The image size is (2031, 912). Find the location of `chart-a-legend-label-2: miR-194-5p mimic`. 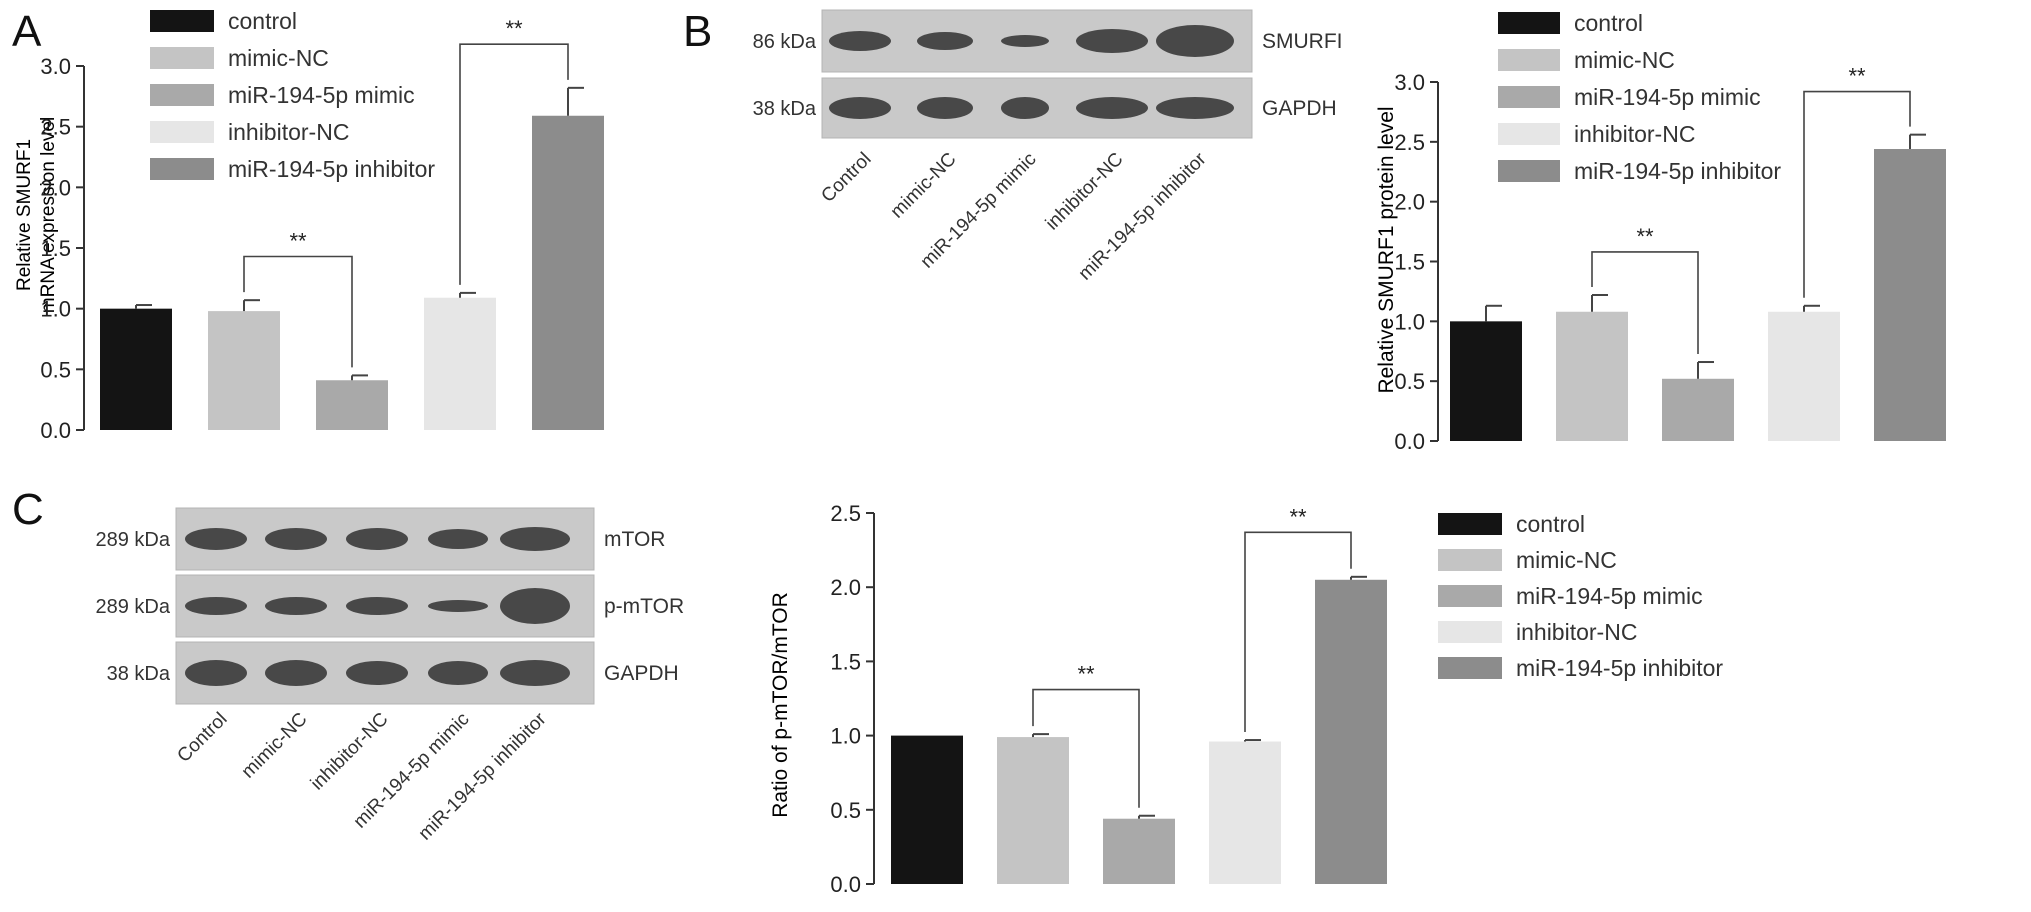

chart-a-legend-label-2: miR-194-5p mimic is located at coordinates (321, 95).